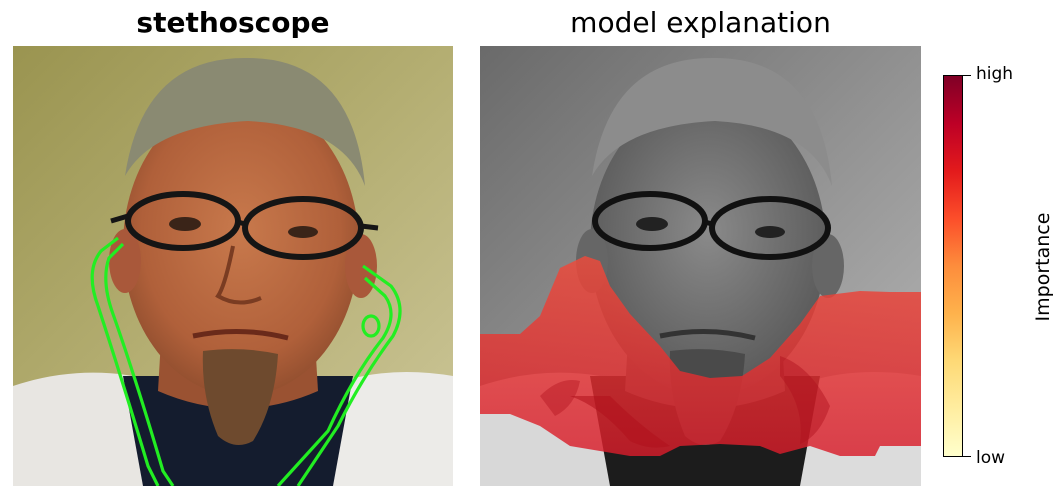 The image size is (1053, 500). Describe the element at coordinates (1042, 267) in the screenshot. I see `colorbar-axis-label: Importance` at that location.